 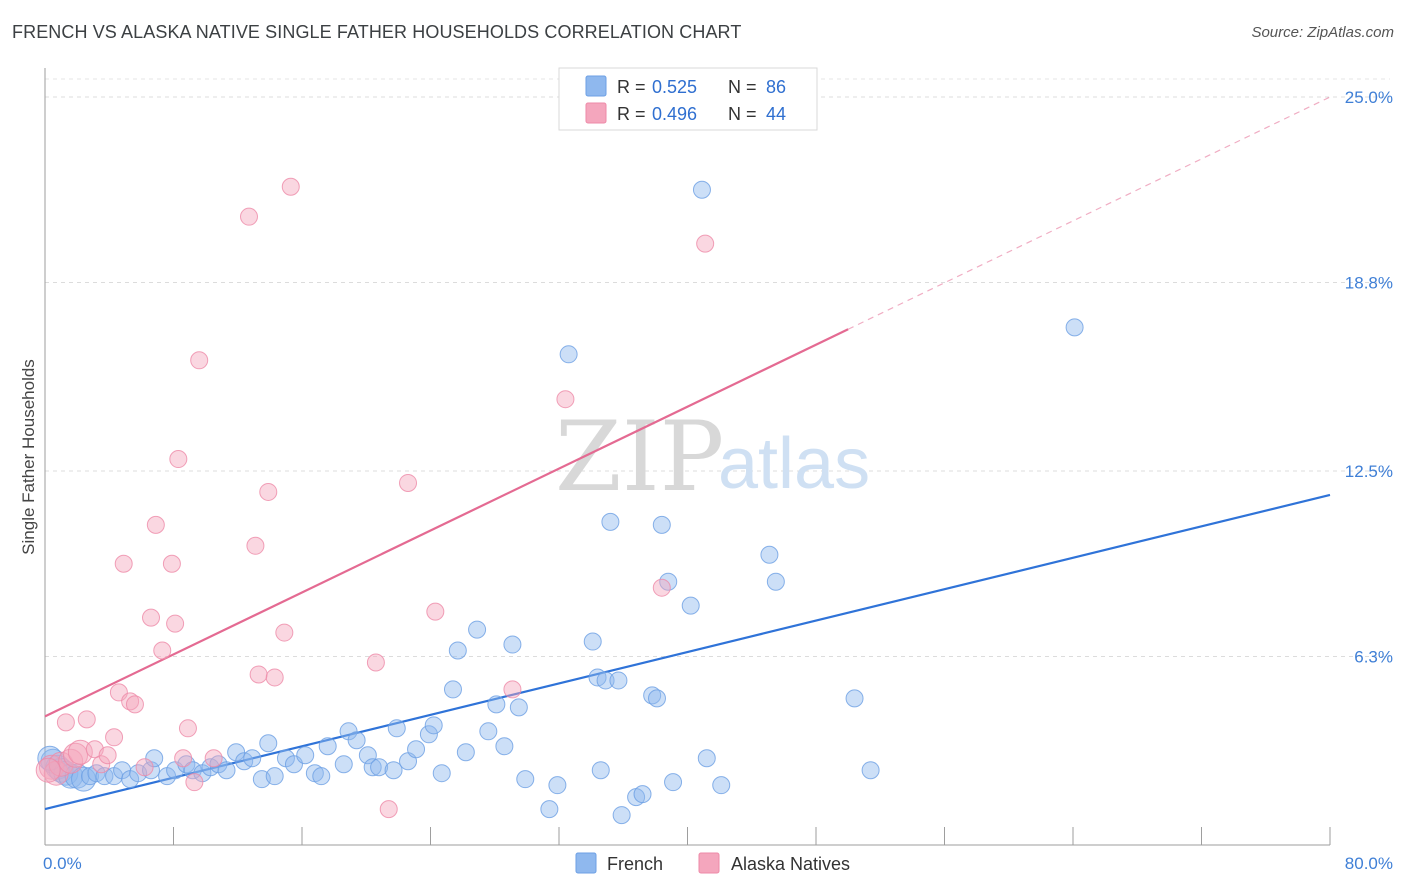 I want to click on source-note: Source: ZipAtlas.com, so click(x=1322, y=32).